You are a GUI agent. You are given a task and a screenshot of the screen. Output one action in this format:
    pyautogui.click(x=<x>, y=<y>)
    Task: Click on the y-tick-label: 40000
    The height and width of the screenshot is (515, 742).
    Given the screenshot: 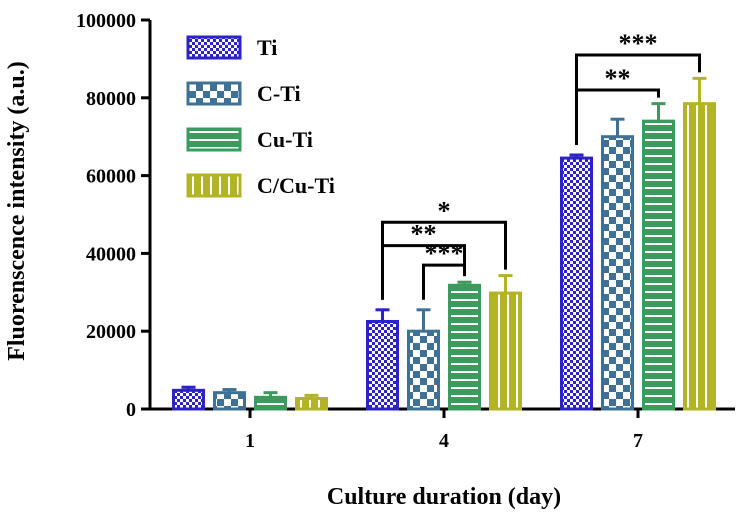 What is the action you would take?
    pyautogui.click(x=111, y=254)
    